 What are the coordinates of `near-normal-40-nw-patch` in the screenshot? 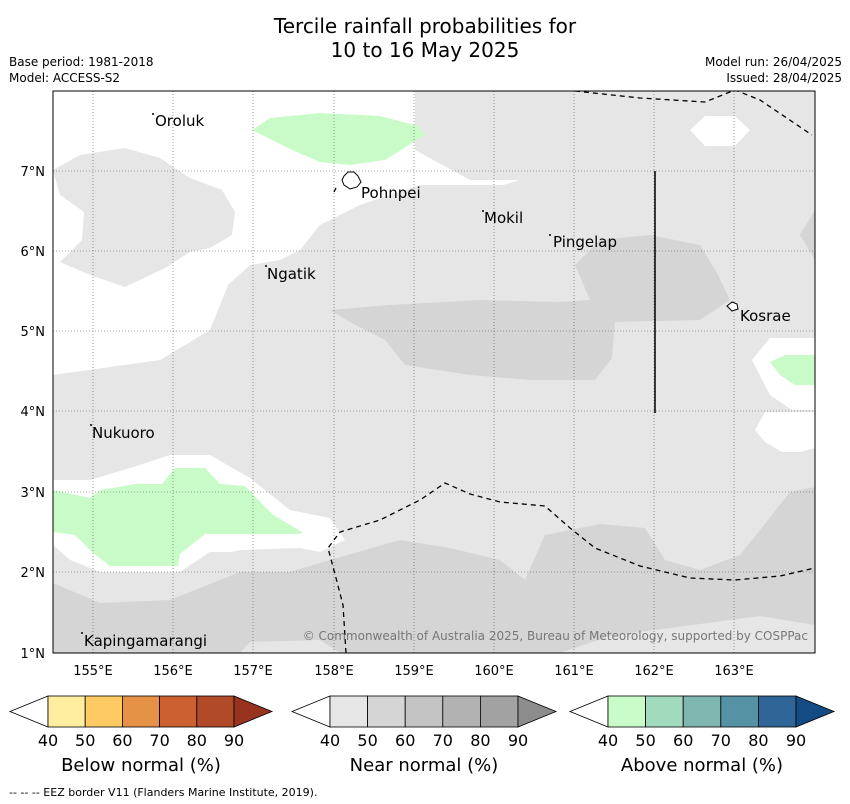 It's located at (144, 217).